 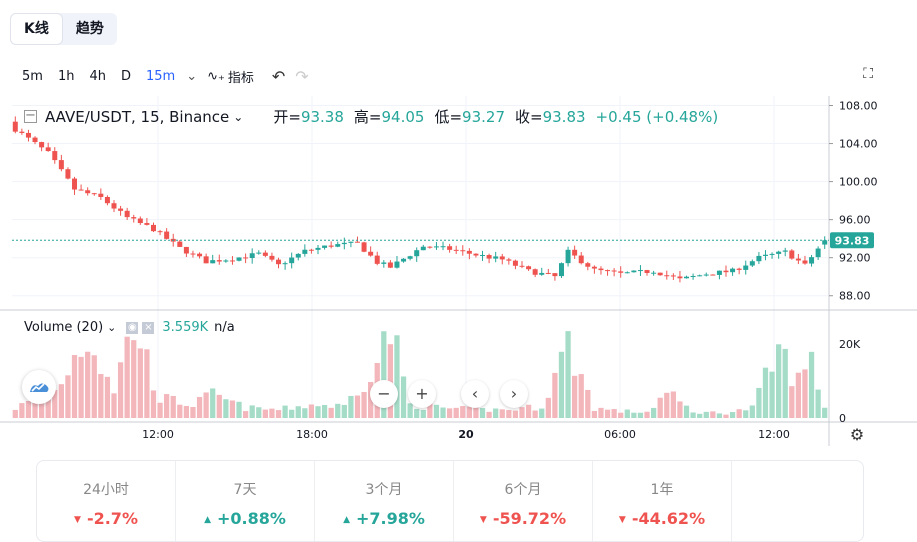 I want to click on scroll-left-button: ‹, so click(x=475, y=394).